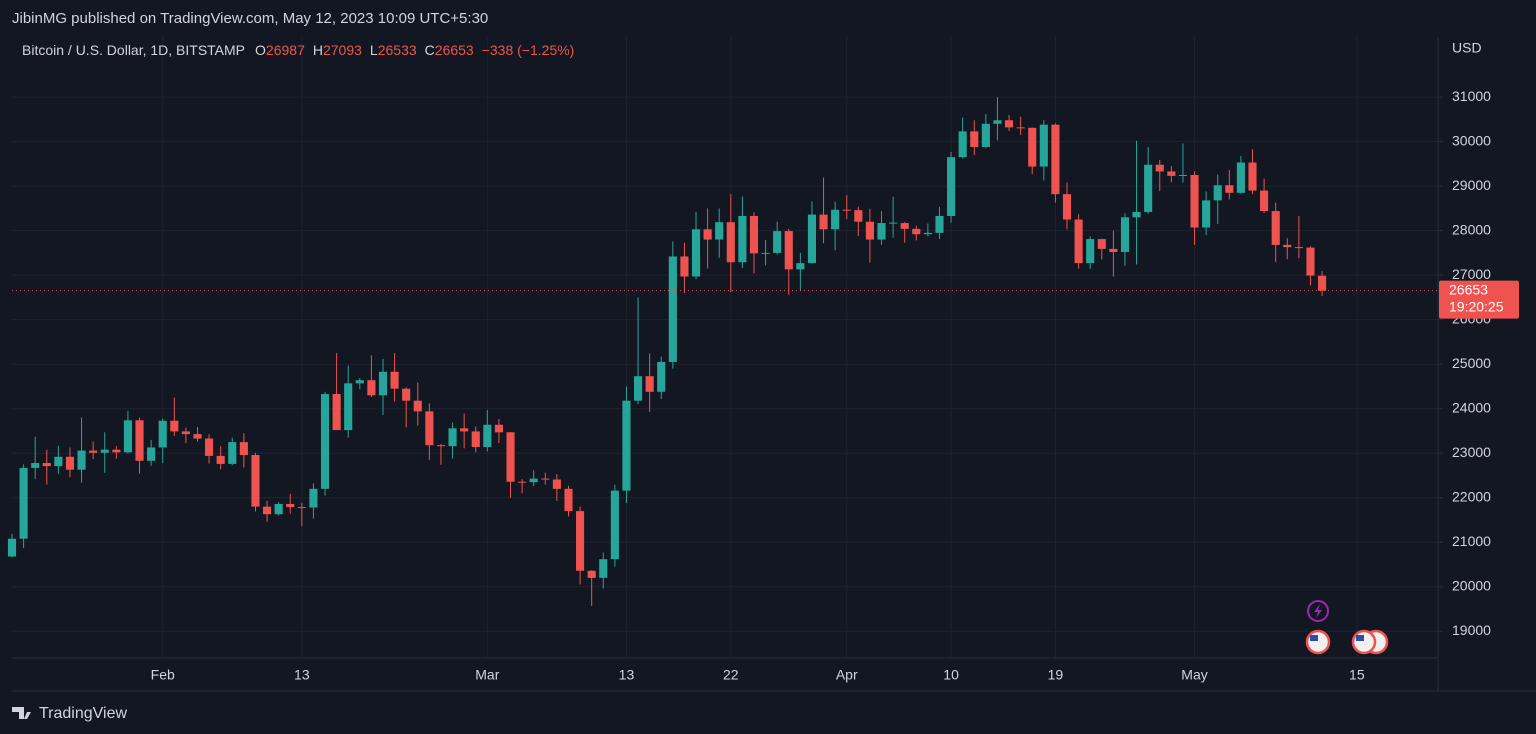 The height and width of the screenshot is (734, 1536). What do you see at coordinates (1056, 675) in the screenshot?
I see `x-tick-label: 19` at bounding box center [1056, 675].